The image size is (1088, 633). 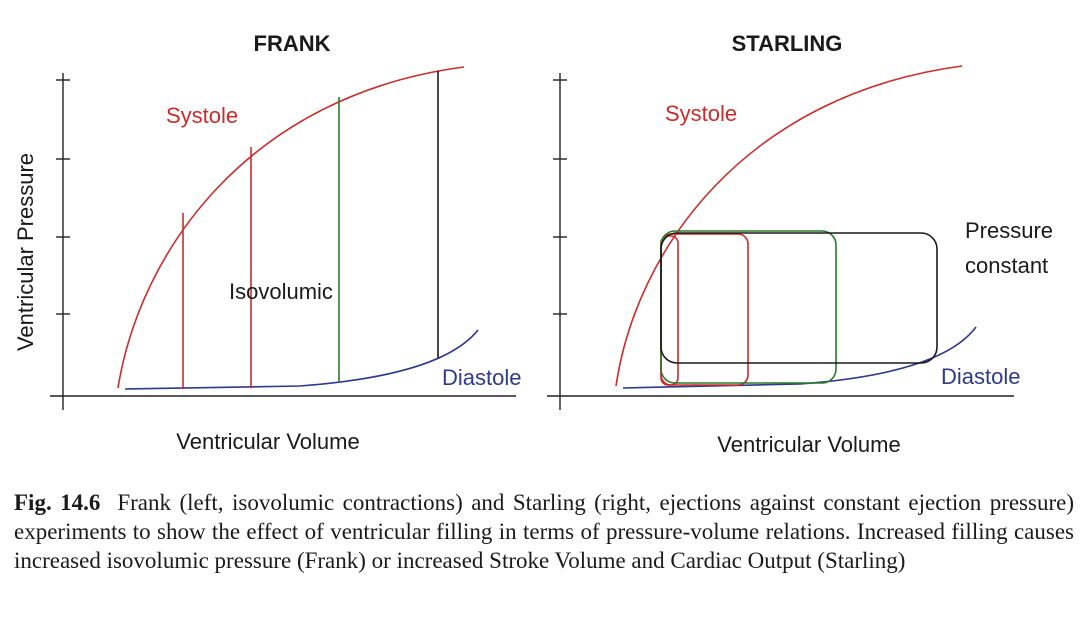 I want to click on frank-title: FRANK, so click(x=292, y=43).